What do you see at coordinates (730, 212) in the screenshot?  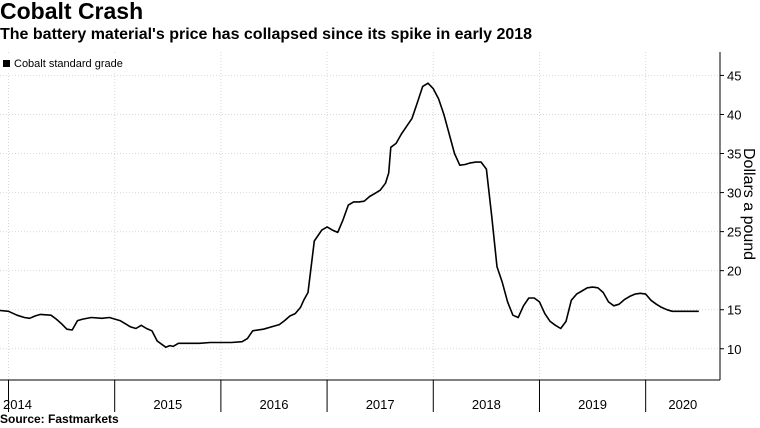 I see `y-tick-layer: 10 15 20 25 30 35 40 45` at bounding box center [730, 212].